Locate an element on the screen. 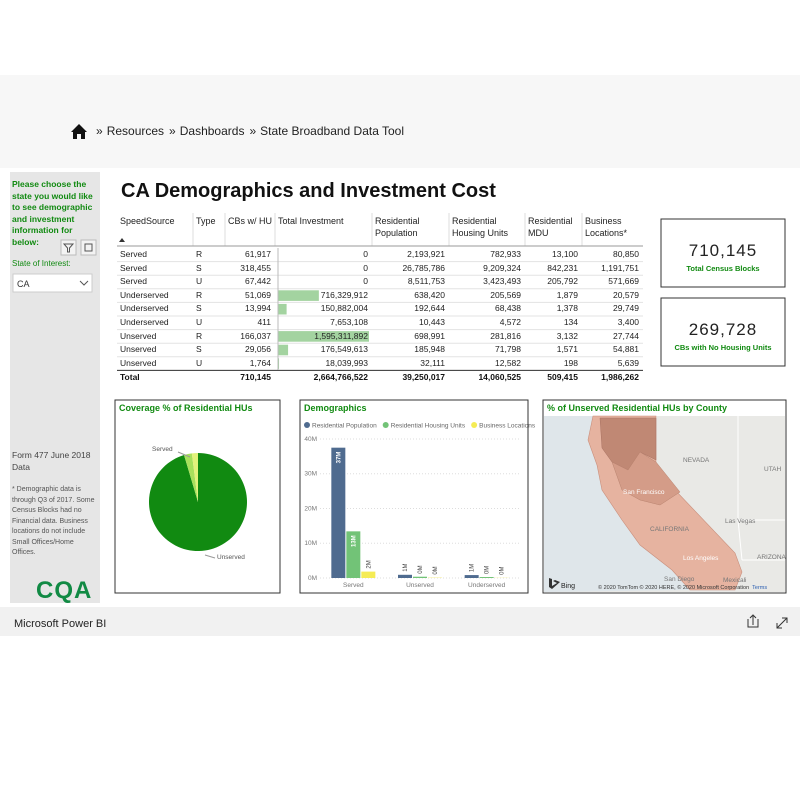 The height and width of the screenshot is (800, 800). breadcrumb-link: Resources is located at coordinates (135, 131).